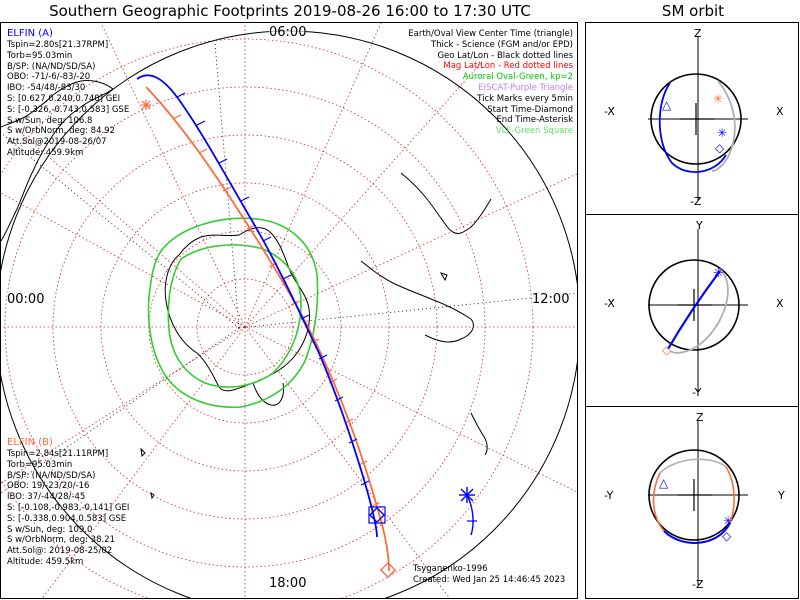 The image size is (800, 600). Describe the element at coordinates (45, 152) in the screenshot. I see `elfin-a-line: Altitude: 459.9km` at that location.